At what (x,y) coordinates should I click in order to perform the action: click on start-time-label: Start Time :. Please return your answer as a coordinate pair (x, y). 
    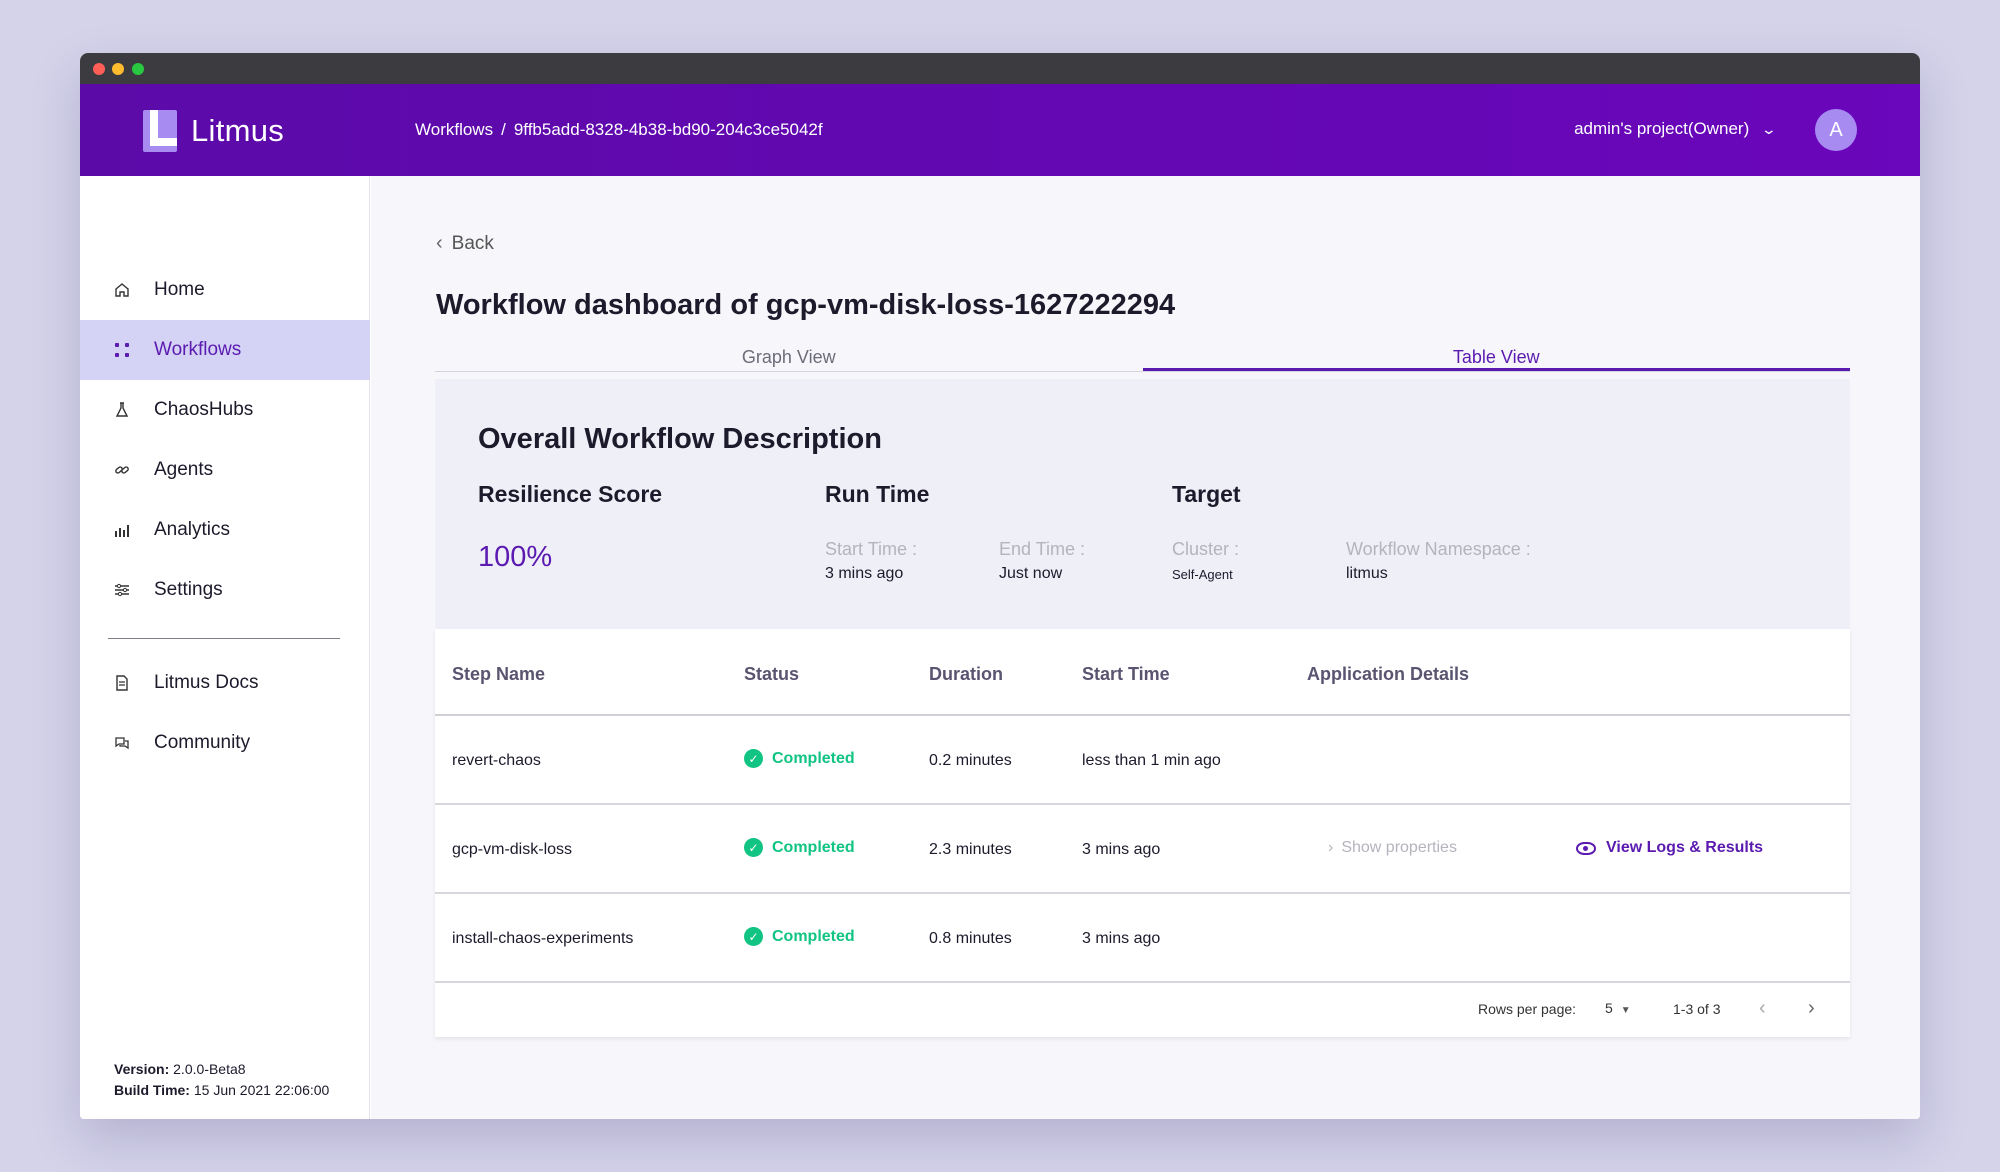
    Looking at the image, I should click on (871, 549).